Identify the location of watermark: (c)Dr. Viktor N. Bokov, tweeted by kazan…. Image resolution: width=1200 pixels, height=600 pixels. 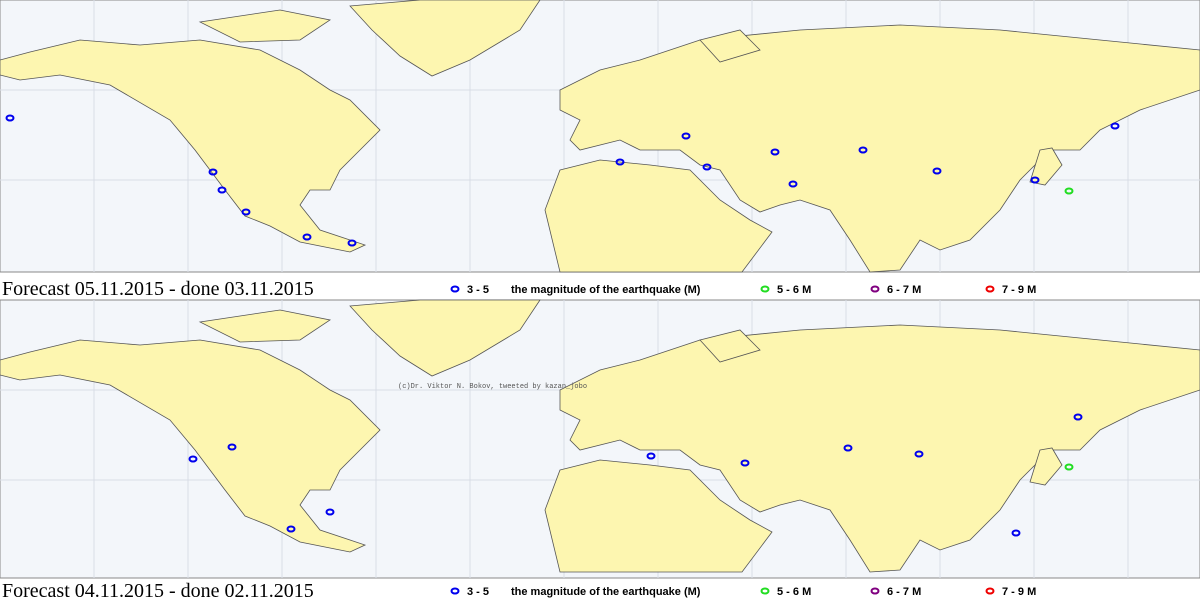
(492, 387).